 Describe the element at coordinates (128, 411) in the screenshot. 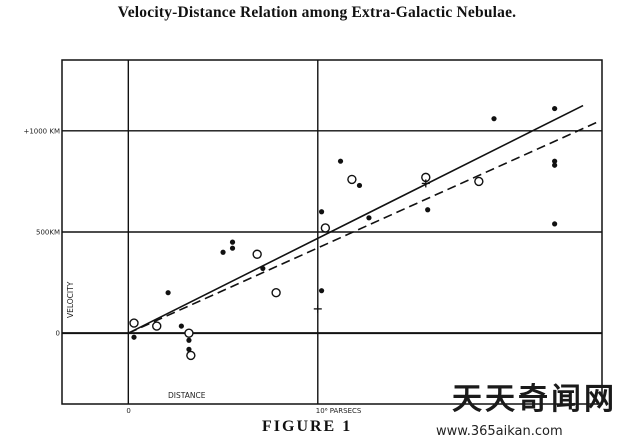

I see `x-tick-label: 0` at that location.